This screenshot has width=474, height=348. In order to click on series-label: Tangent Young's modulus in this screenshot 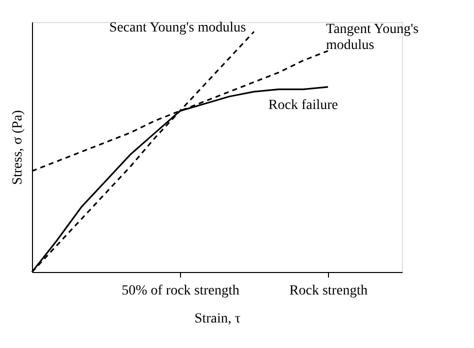, I will do `click(372, 37)`.